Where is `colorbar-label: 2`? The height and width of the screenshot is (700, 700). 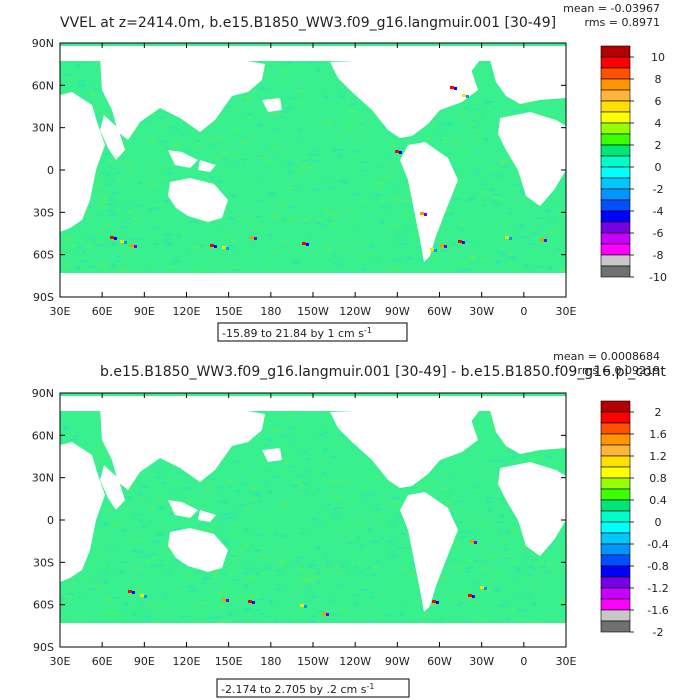 colorbar-label: 2 is located at coordinates (658, 412).